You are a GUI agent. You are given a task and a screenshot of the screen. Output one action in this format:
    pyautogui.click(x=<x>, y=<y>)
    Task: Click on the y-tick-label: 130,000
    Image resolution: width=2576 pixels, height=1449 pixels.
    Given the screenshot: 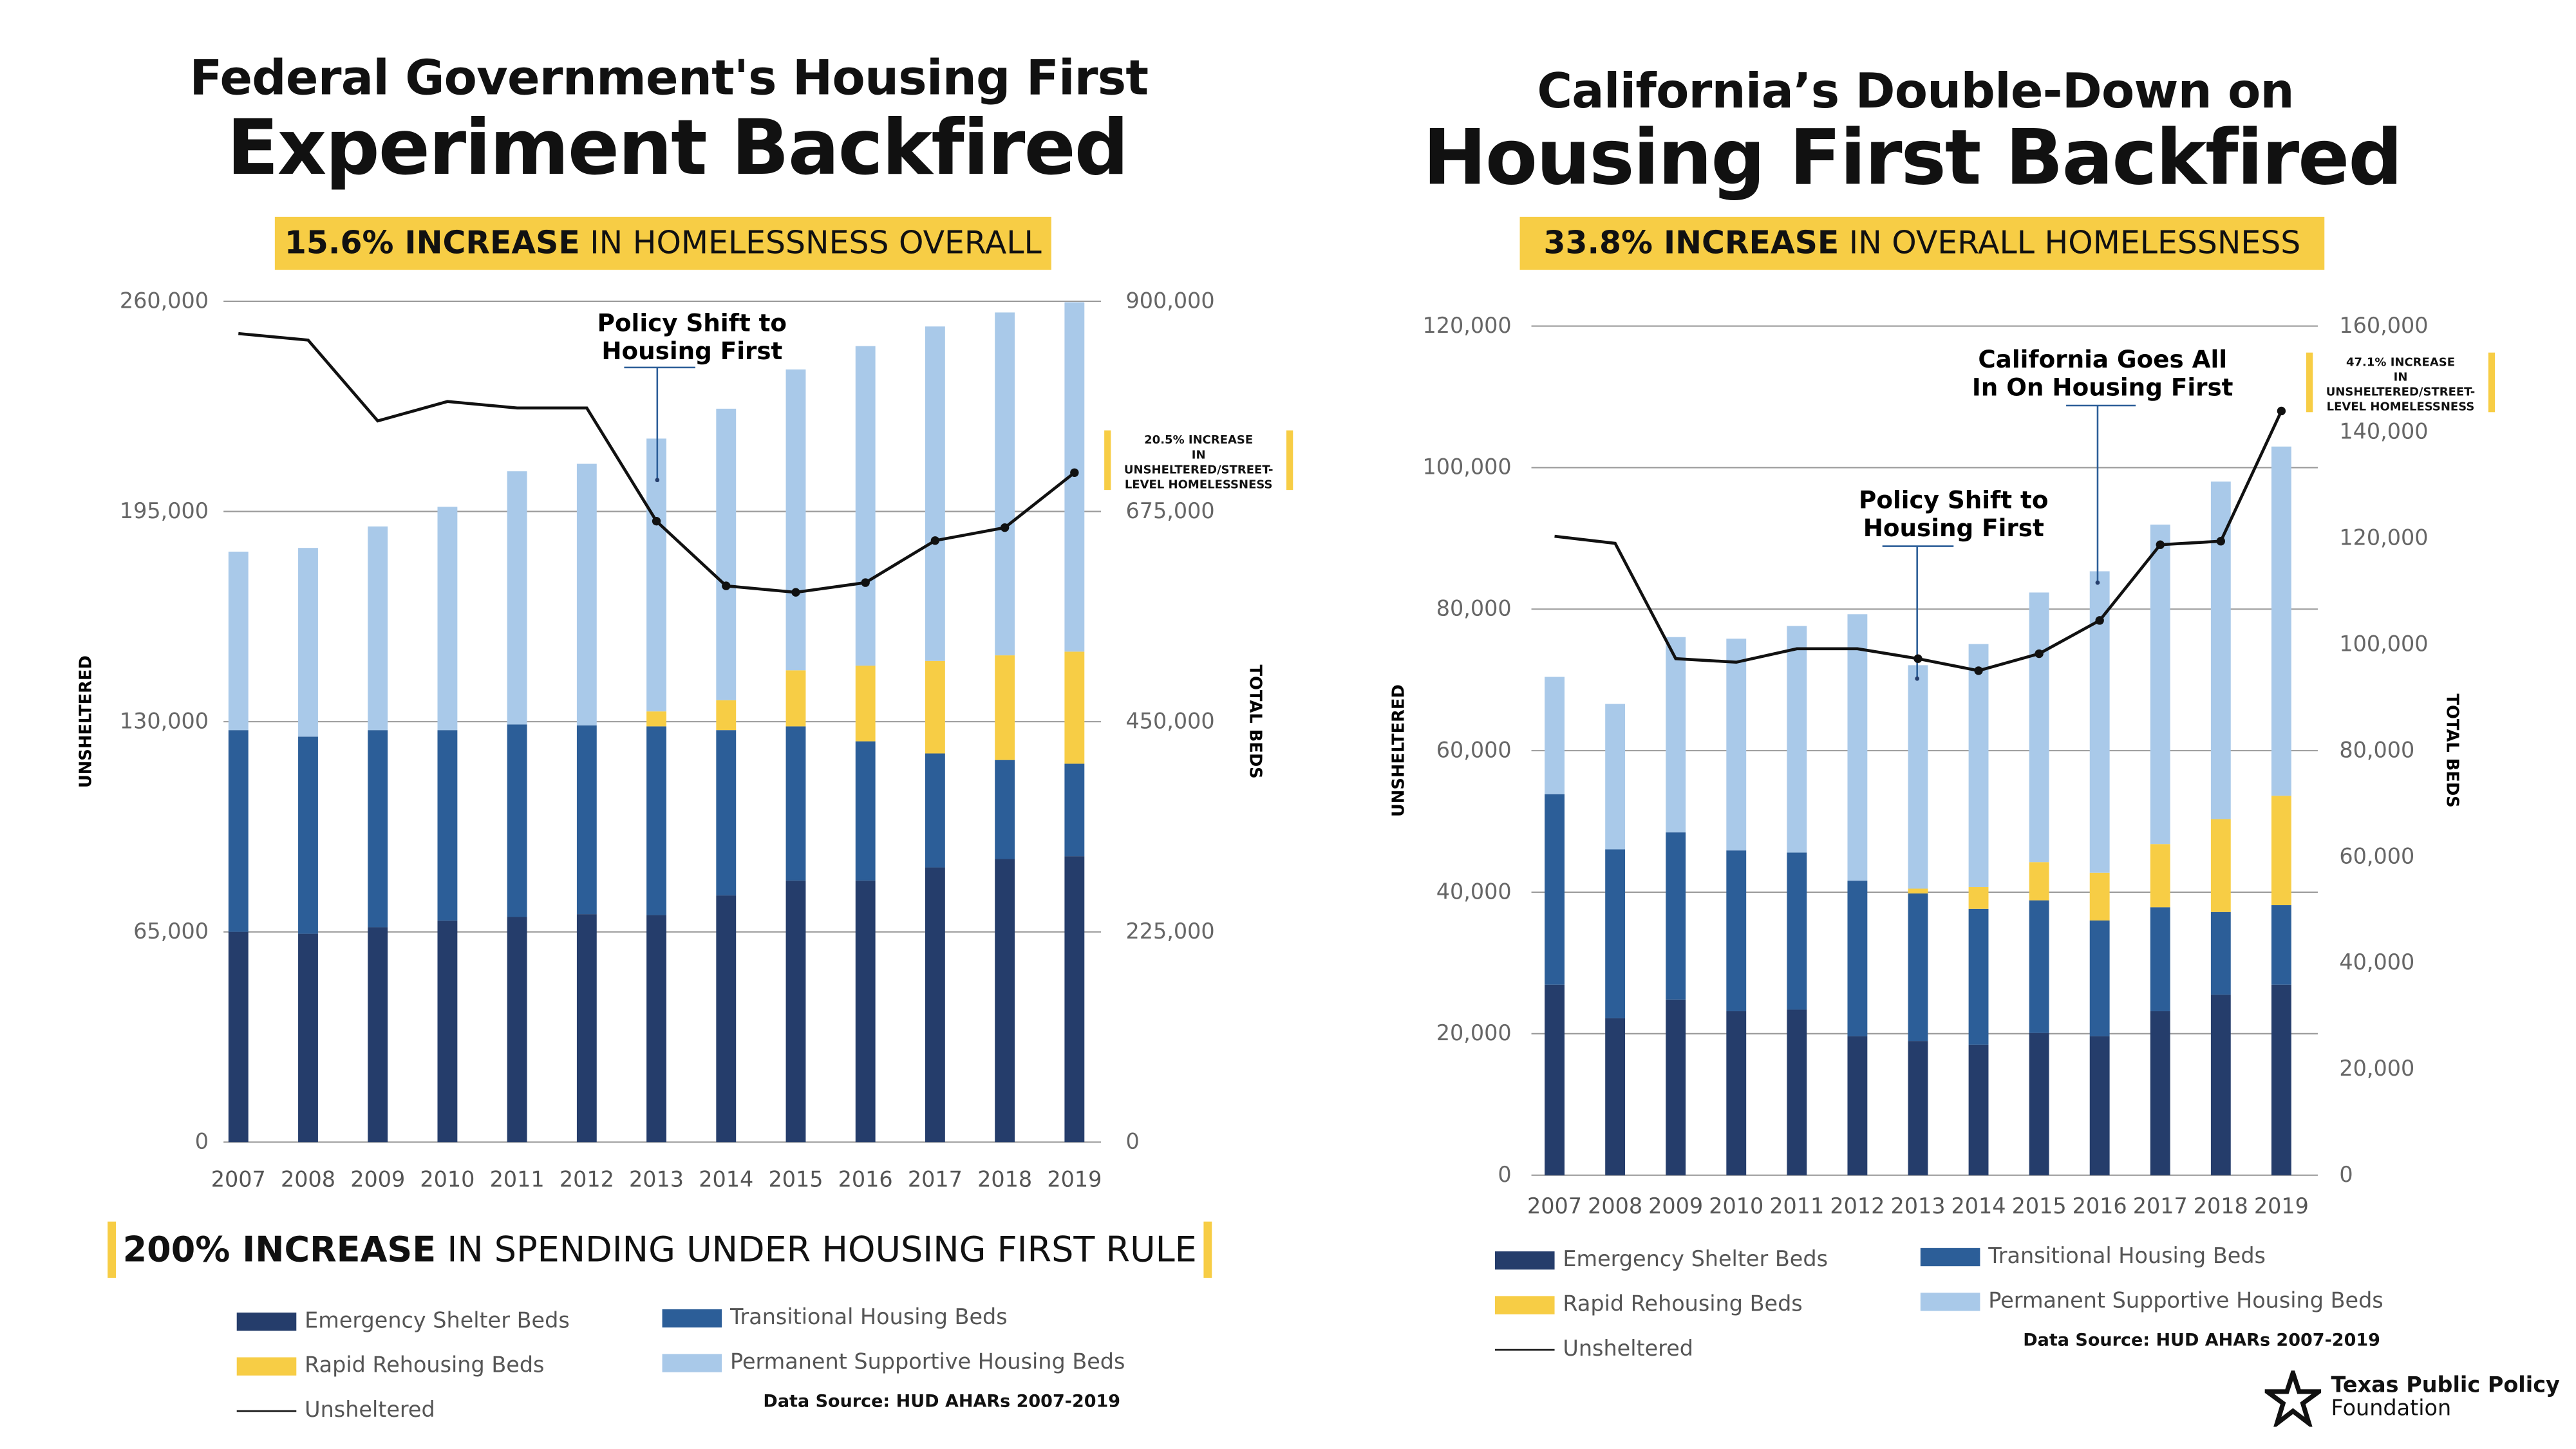 What is the action you would take?
    pyautogui.click(x=164, y=720)
    